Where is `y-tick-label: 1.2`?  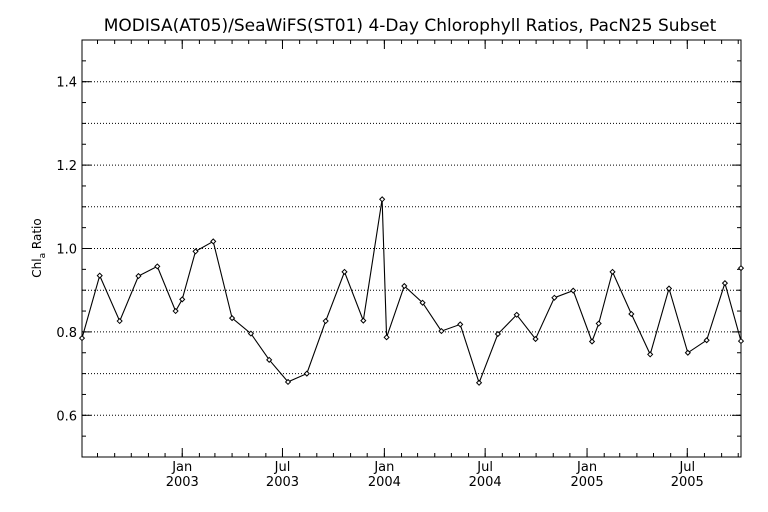
y-tick-label: 1.2 is located at coordinates (66, 166).